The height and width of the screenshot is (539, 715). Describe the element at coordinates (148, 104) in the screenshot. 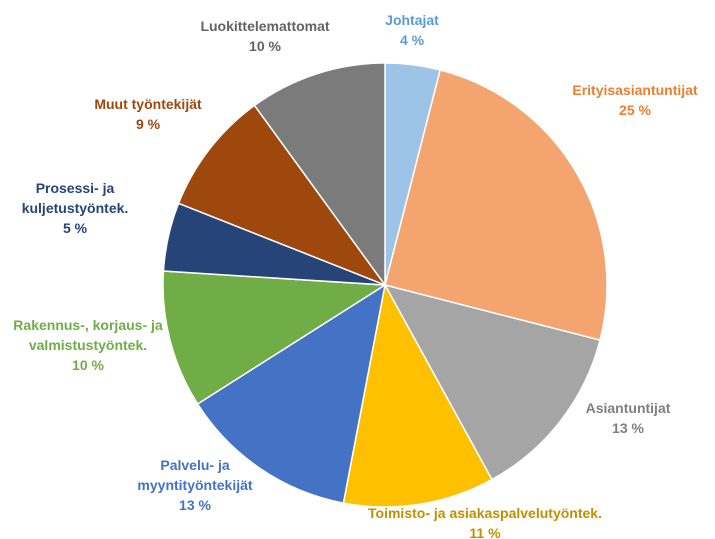

I see `category-name: Muut työntekijät` at that location.